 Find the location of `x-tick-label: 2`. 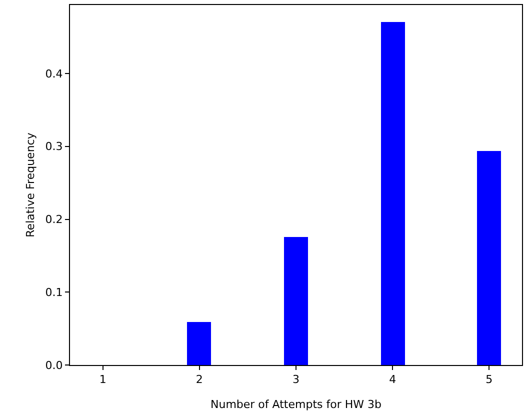

x-tick-label: 2 is located at coordinates (199, 379).